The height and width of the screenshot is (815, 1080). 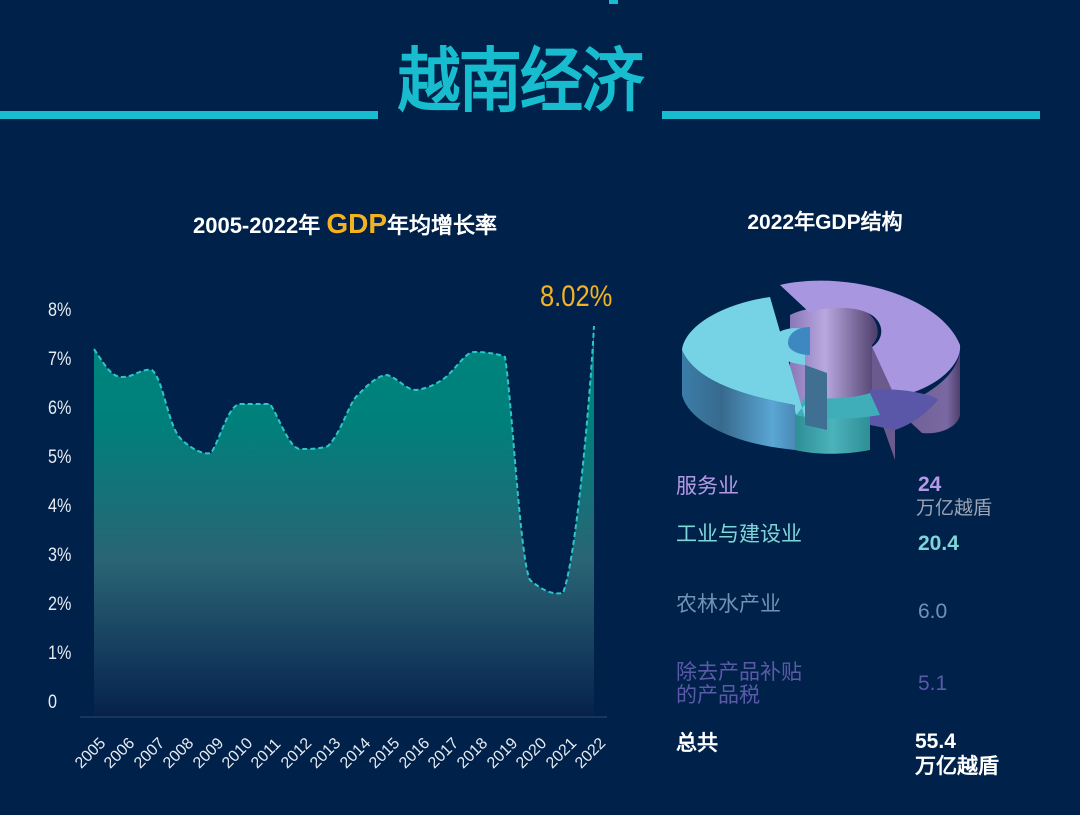 I want to click on slice-taxes-top, so click(x=904, y=409).